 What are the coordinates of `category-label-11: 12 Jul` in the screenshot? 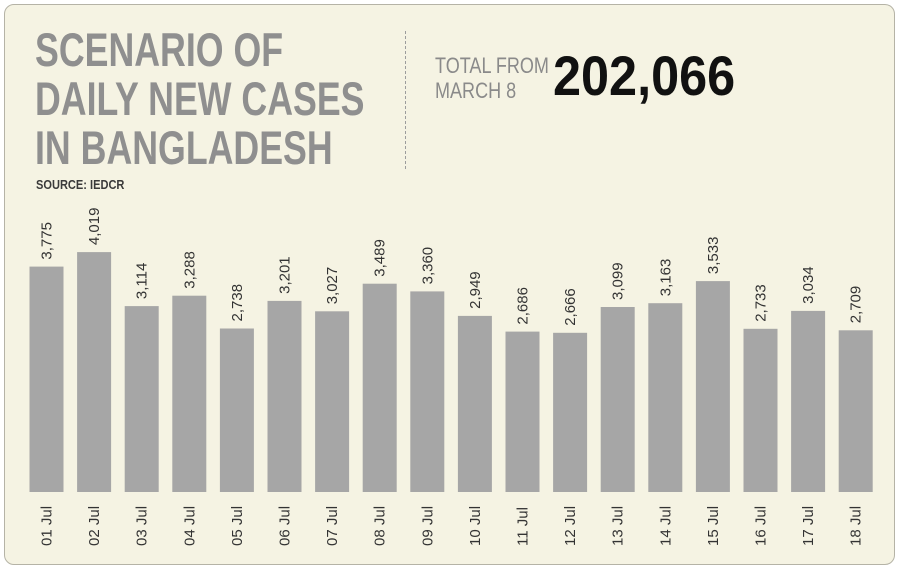 It's located at (570, 526).